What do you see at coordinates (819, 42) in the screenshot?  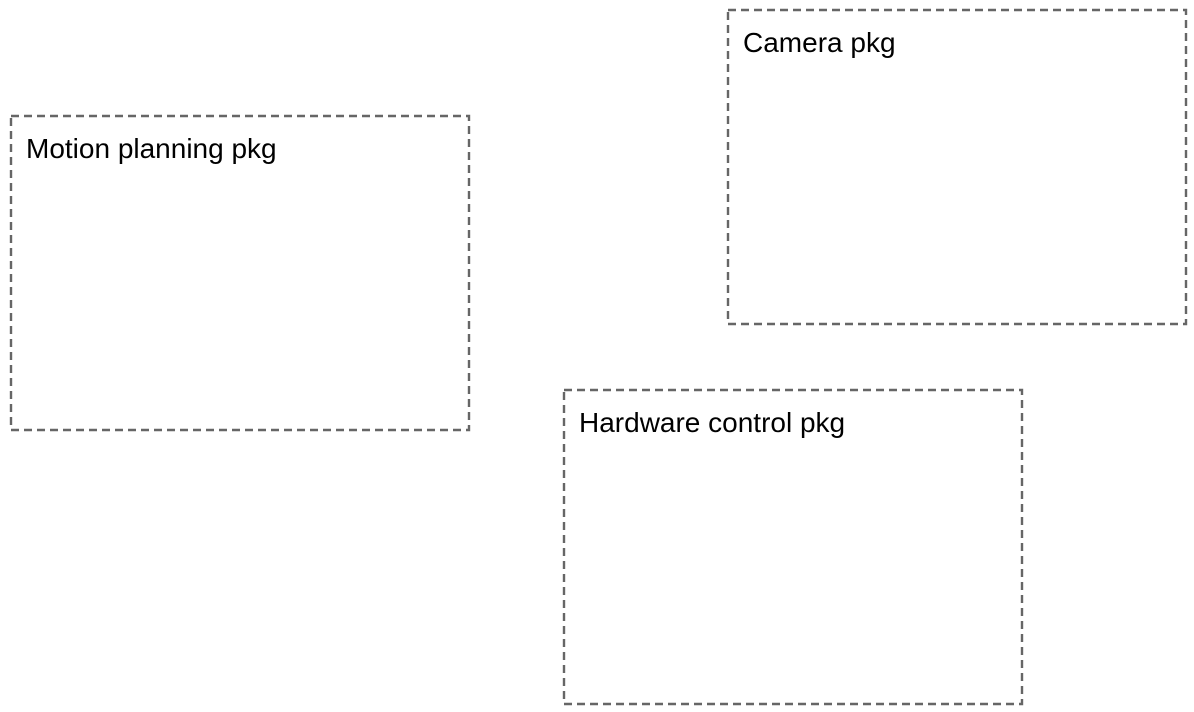 I see `camera-package-label: Camera pkg` at bounding box center [819, 42].